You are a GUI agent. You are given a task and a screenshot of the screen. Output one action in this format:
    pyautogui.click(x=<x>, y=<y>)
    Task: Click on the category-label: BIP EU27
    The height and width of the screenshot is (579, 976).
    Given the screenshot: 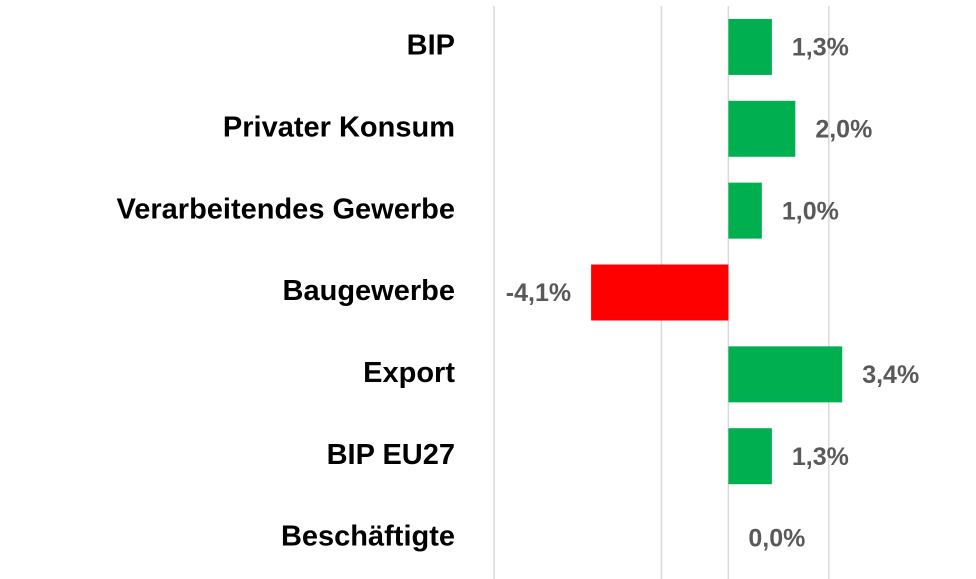 What is the action you would take?
    pyautogui.click(x=391, y=455)
    